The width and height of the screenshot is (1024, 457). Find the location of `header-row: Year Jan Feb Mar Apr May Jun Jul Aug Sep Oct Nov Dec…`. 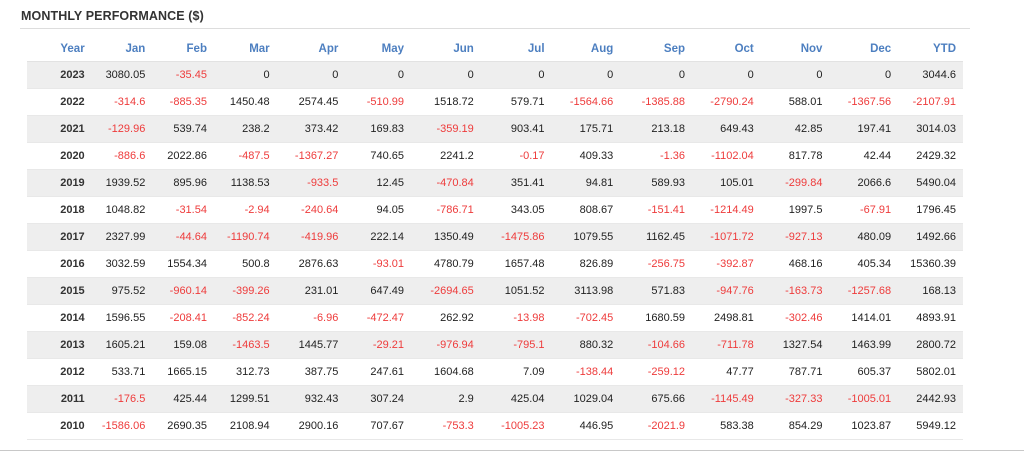

header-row: Year Jan Feb Mar Apr May Jun Jul Aug Sep Oct Nov Dec… is located at coordinates (495, 49).